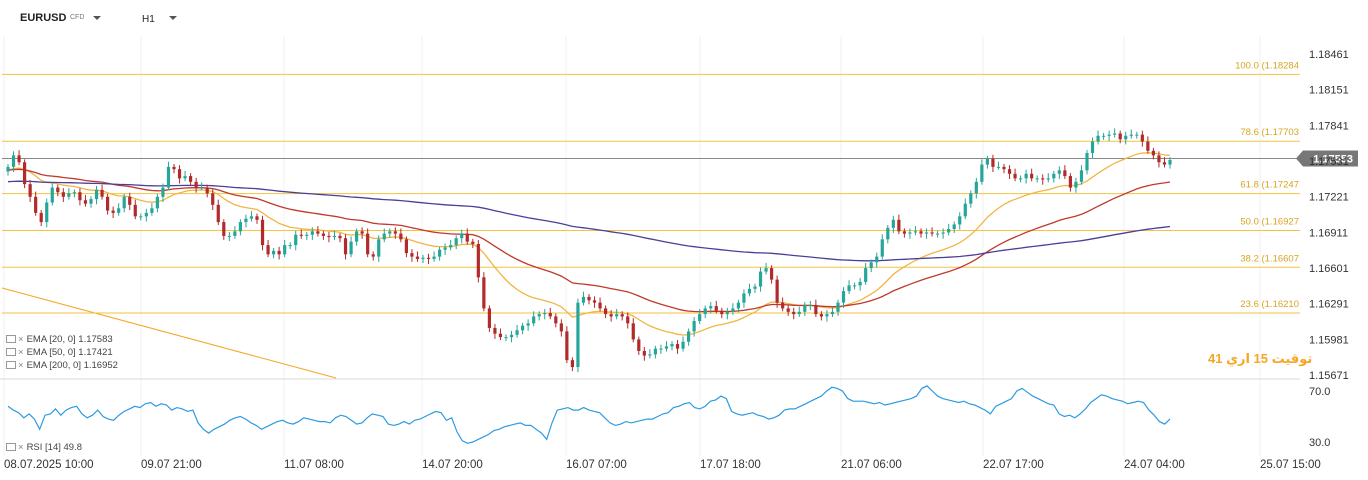  What do you see at coordinates (148, 19) in the screenshot?
I see `timeframe-selector: H1` at bounding box center [148, 19].